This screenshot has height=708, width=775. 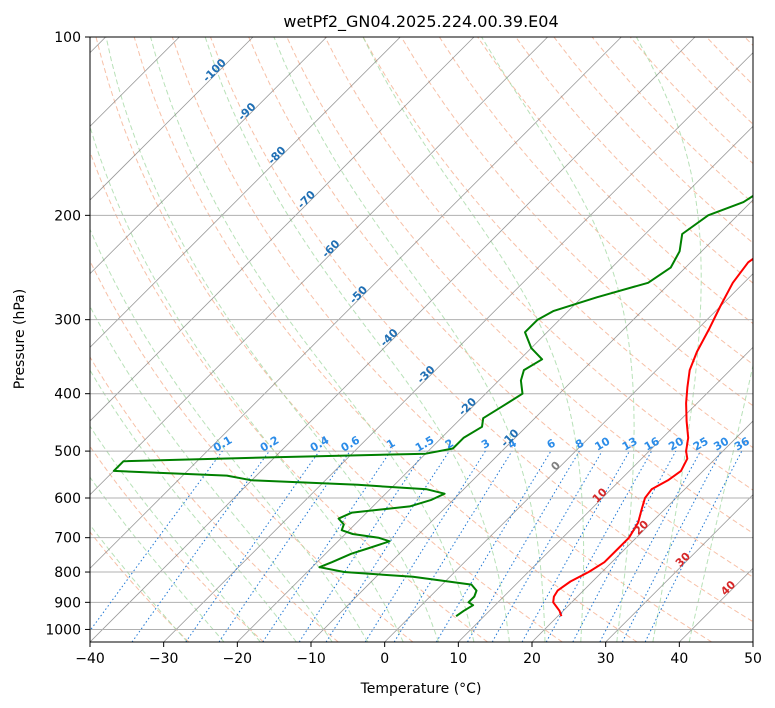 What do you see at coordinates (551, 443) in the screenshot?
I see `mixing-ratio-label: 6` at bounding box center [551, 443].